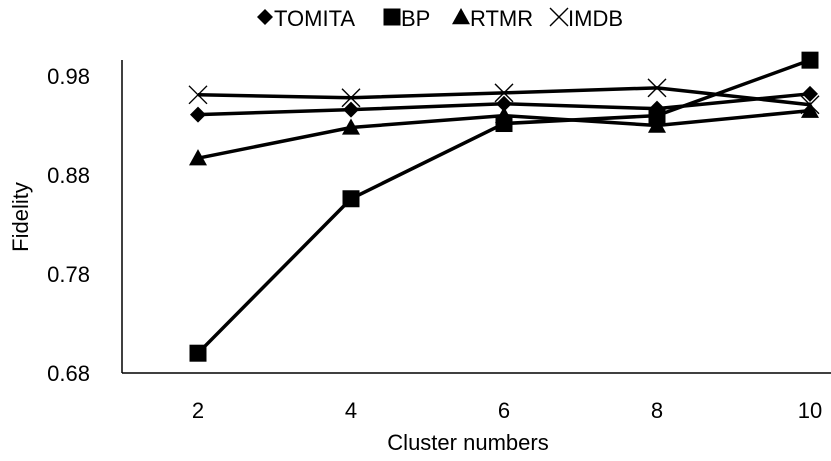 This screenshot has height=461, width=831. I want to click on legend-marker-rtmr, so click(461, 16).